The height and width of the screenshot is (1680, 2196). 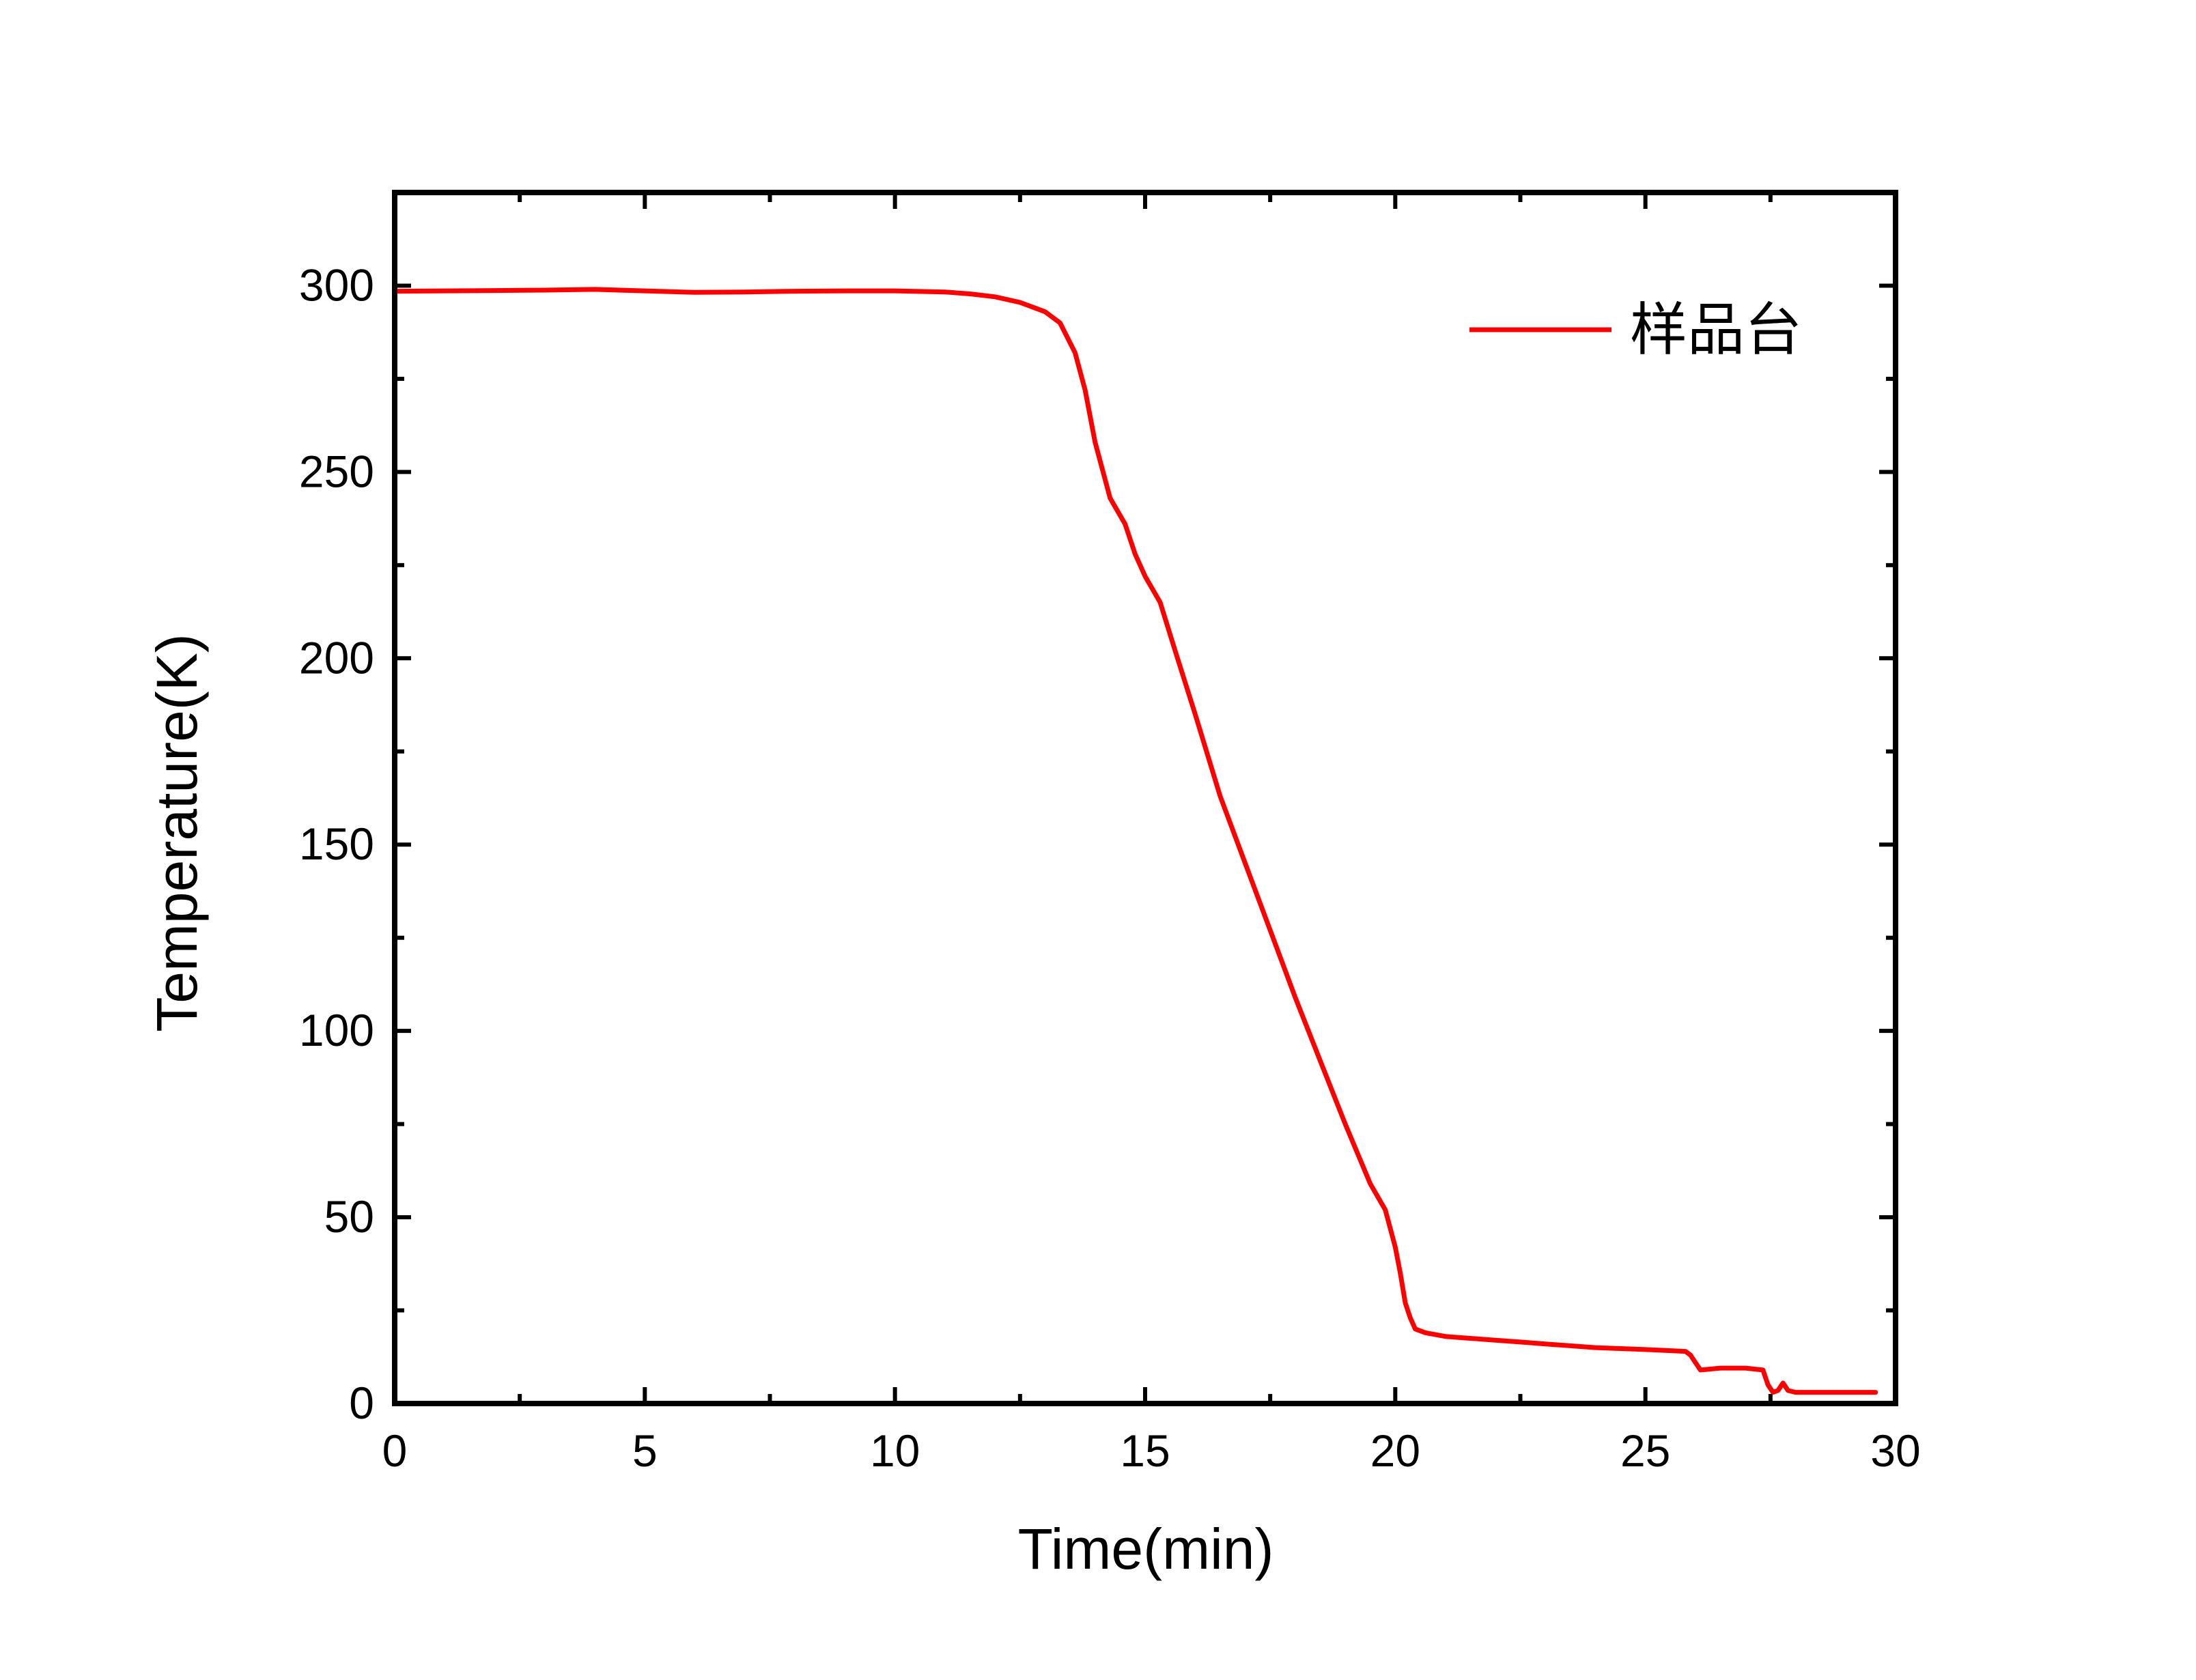 What do you see at coordinates (336, 843) in the screenshot?
I see `y-tick-label: 150` at bounding box center [336, 843].